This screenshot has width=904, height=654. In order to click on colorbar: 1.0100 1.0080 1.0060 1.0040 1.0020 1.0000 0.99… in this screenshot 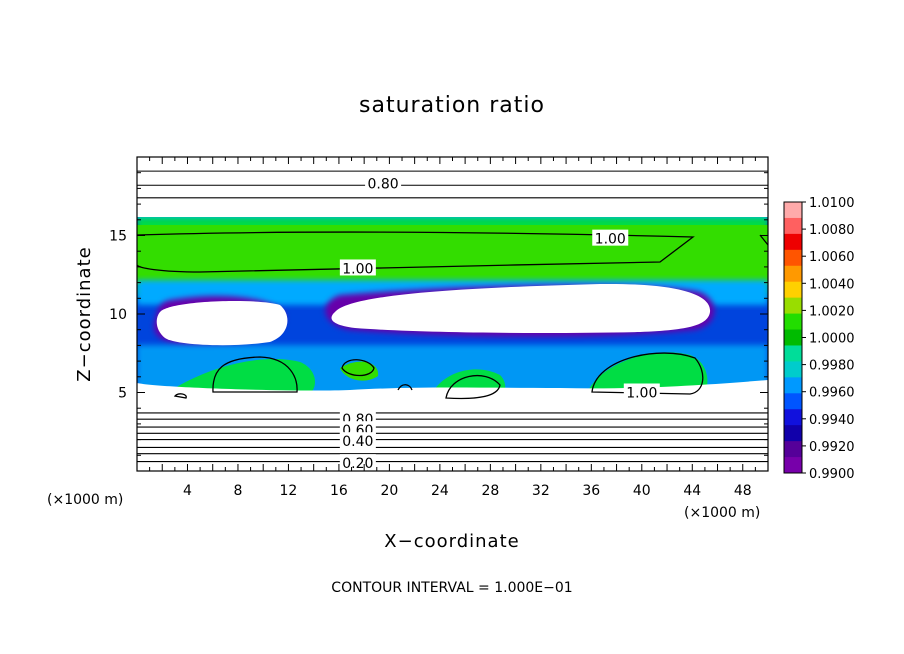, I will do `click(819, 339)`.